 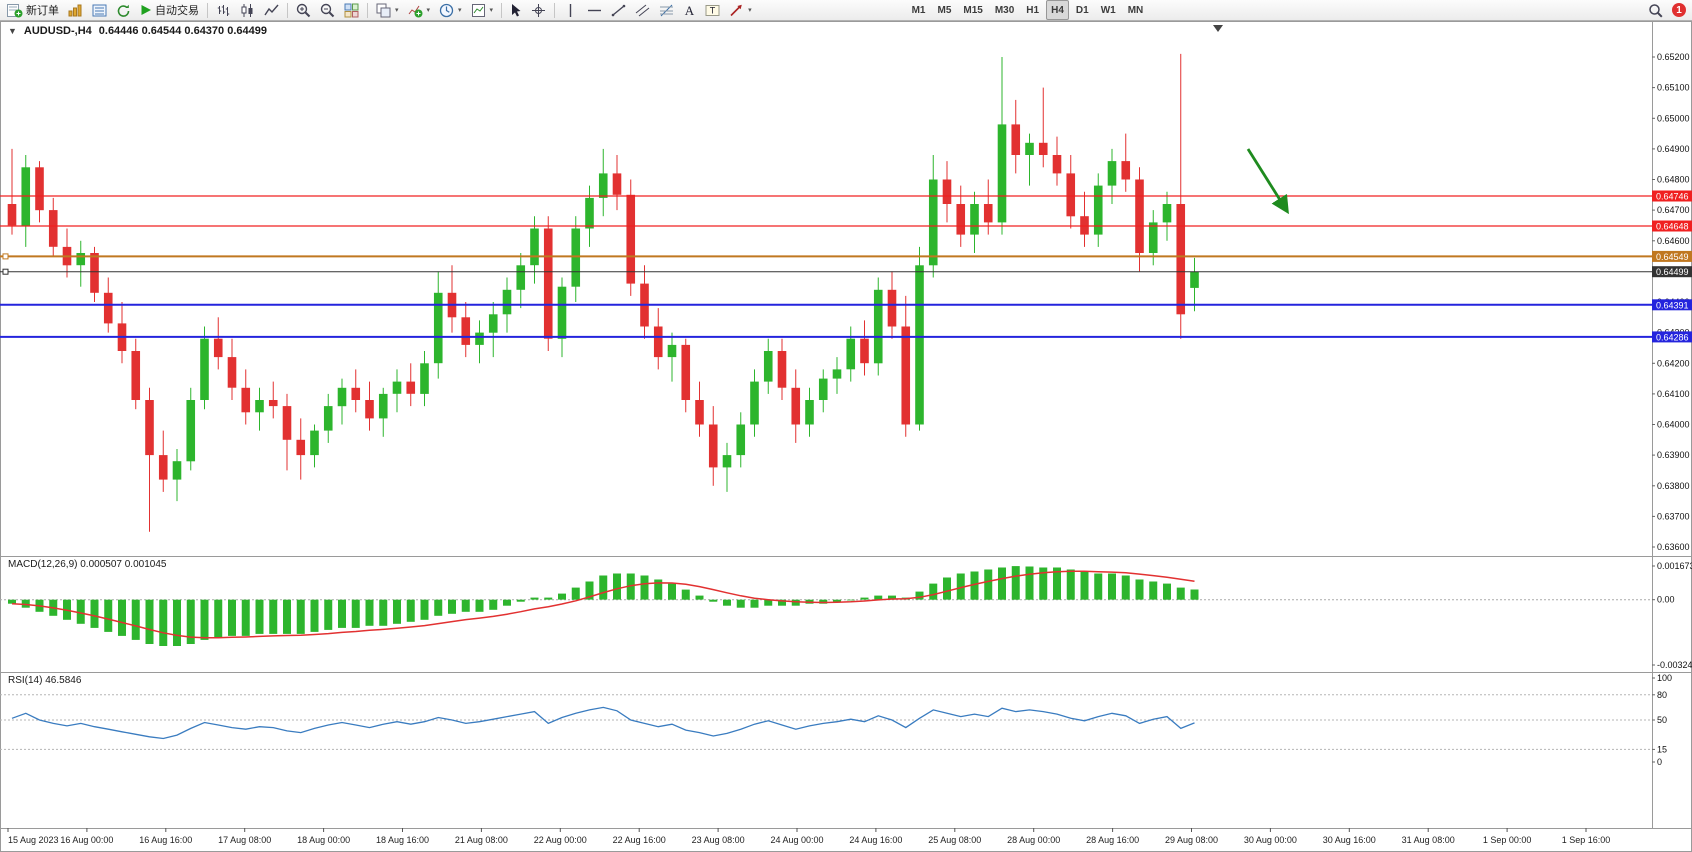 I want to click on price-line-064746: 0.64746, so click(x=846, y=196).